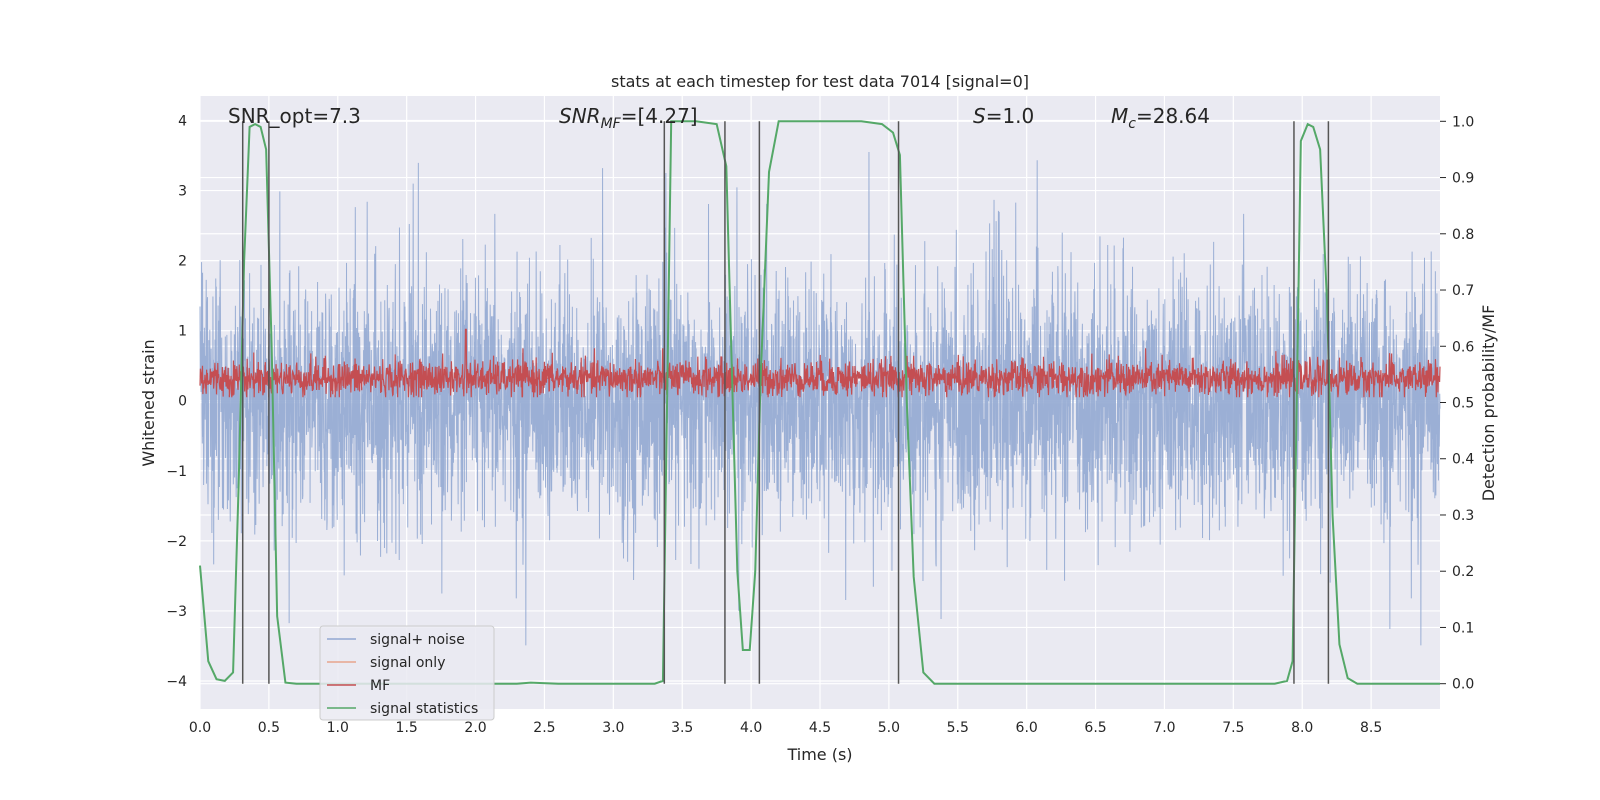 This screenshot has height=800, width=1600. What do you see at coordinates (1463, 122) in the screenshot?
I see `y2-tick-label: 1.0` at bounding box center [1463, 122].